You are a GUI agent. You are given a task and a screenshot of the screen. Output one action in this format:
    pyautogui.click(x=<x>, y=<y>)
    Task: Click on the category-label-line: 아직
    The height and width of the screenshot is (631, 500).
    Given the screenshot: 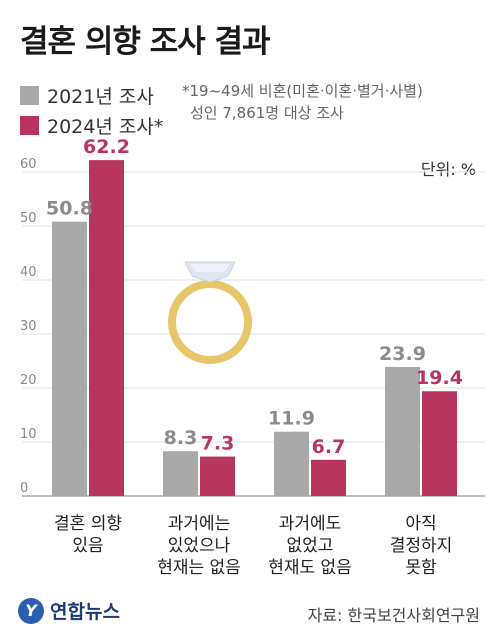 What is the action you would take?
    pyautogui.click(x=421, y=524)
    